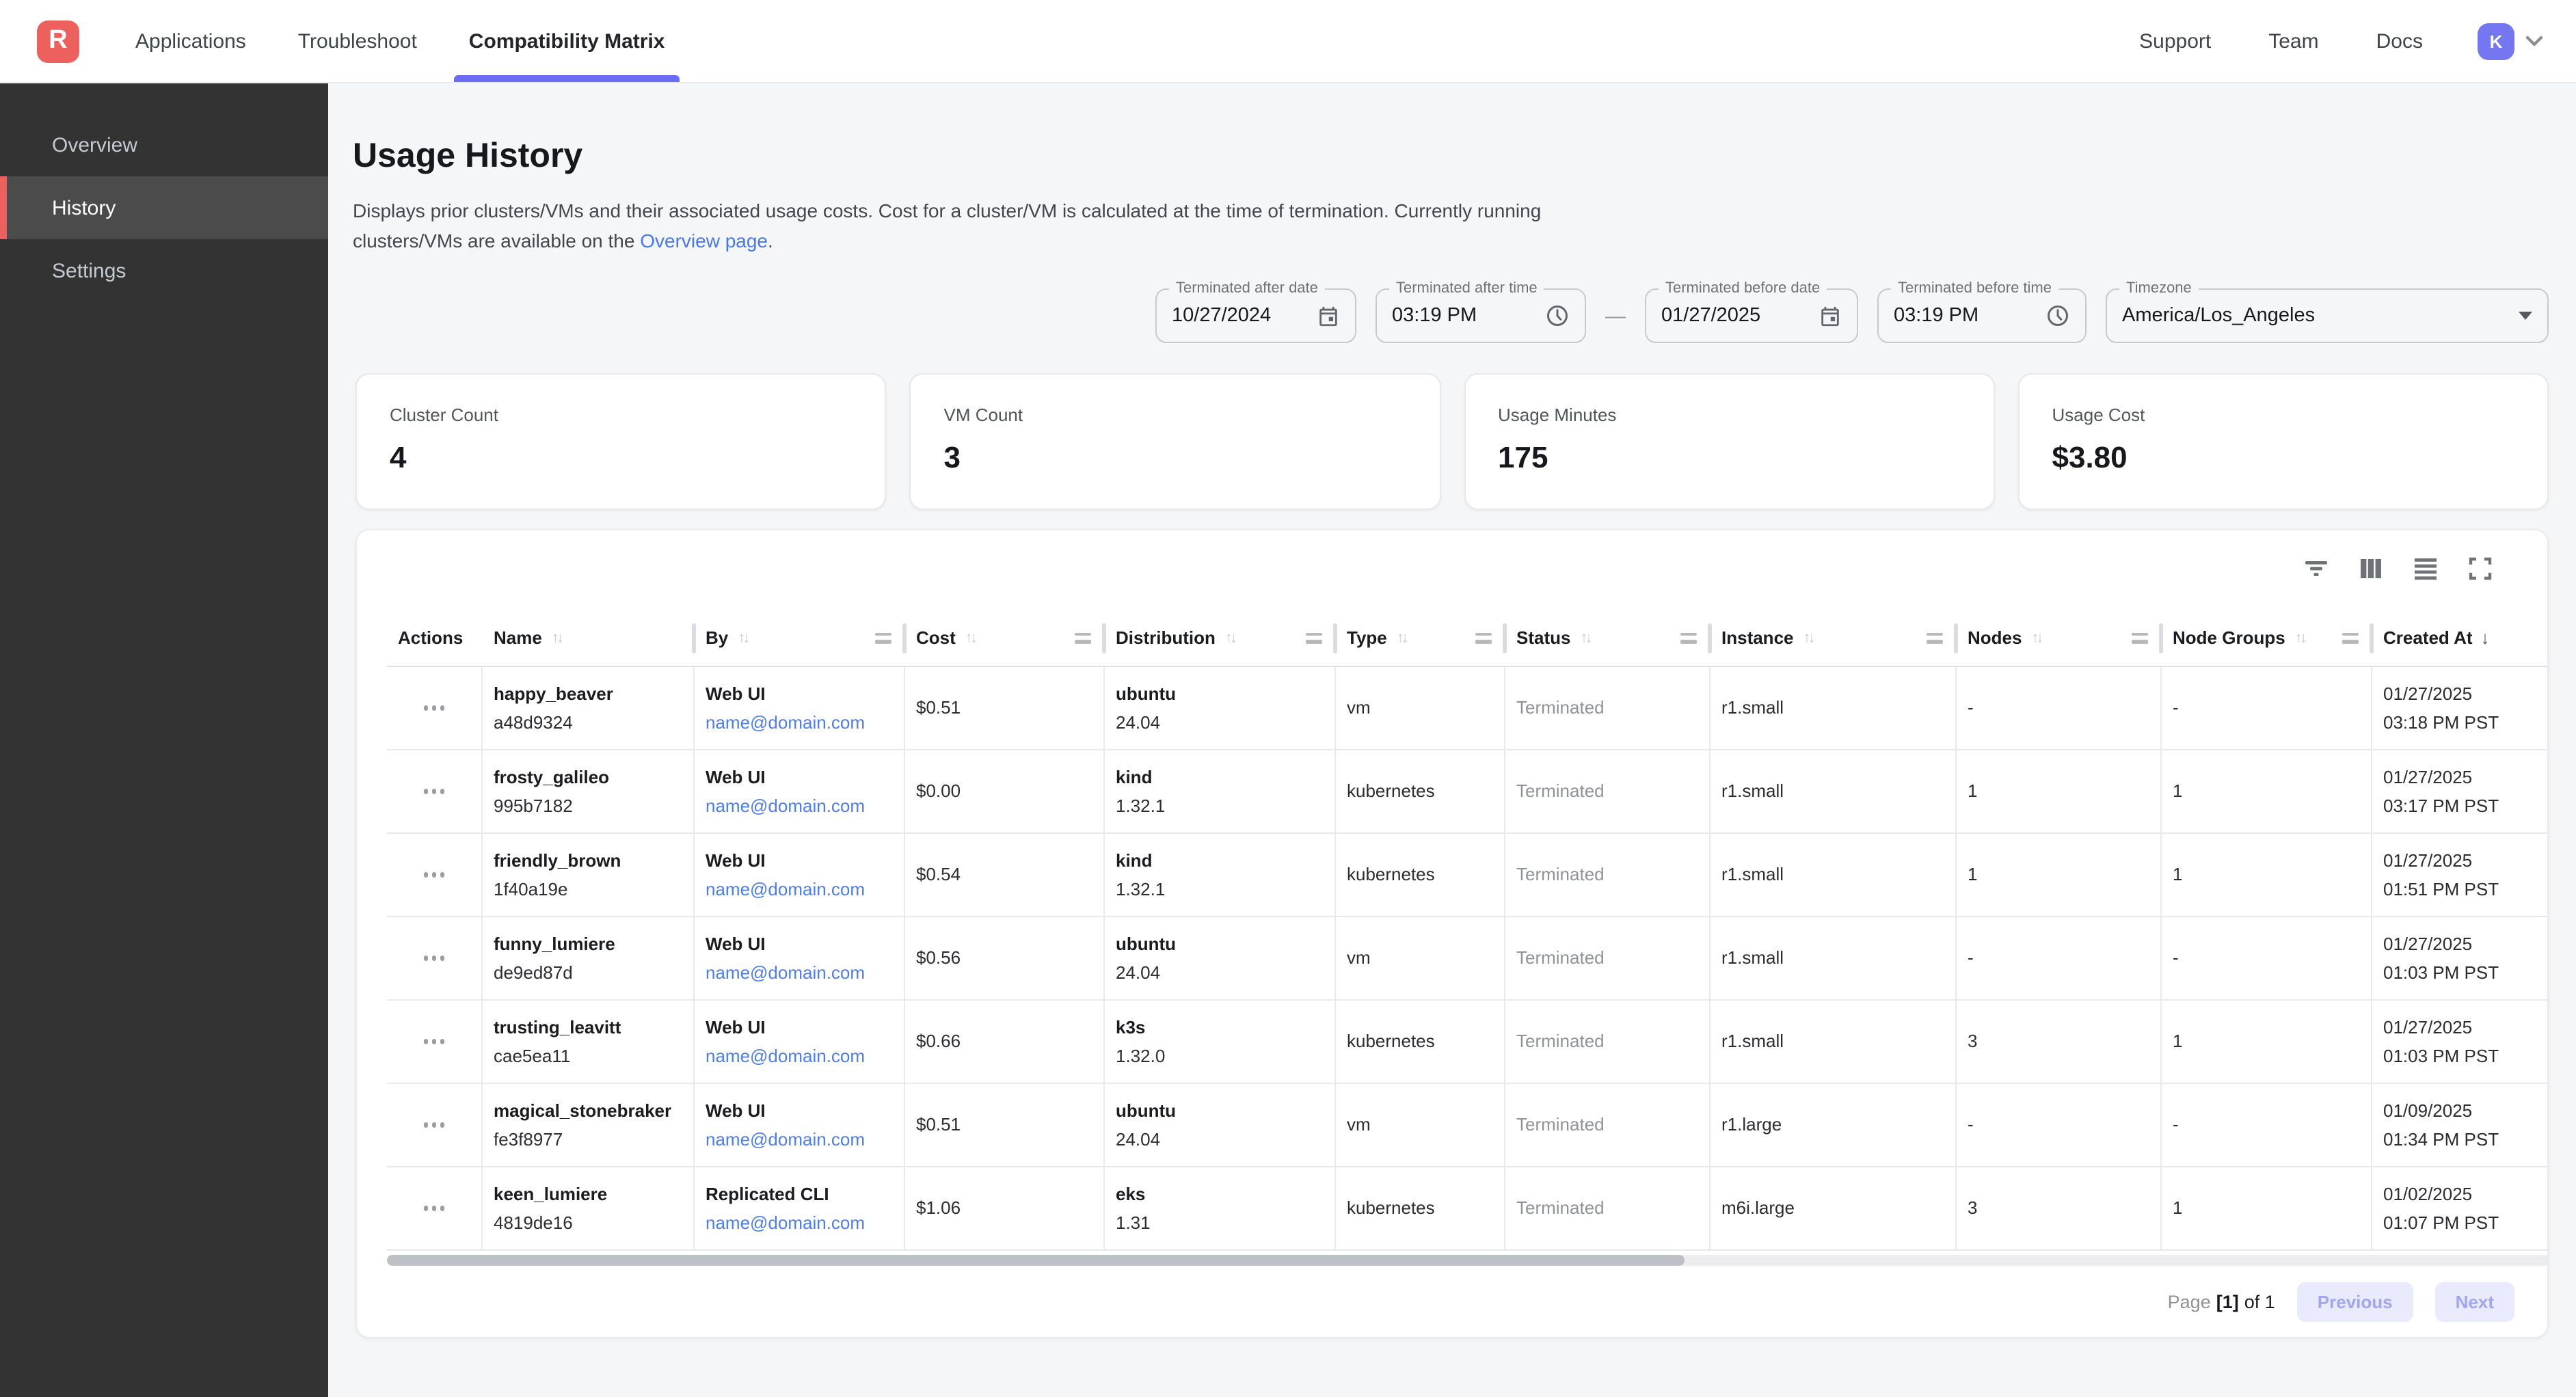 Image resolution: width=2576 pixels, height=1397 pixels. Describe the element at coordinates (952, 457) in the screenshot. I see `stat-value: 3` at that location.